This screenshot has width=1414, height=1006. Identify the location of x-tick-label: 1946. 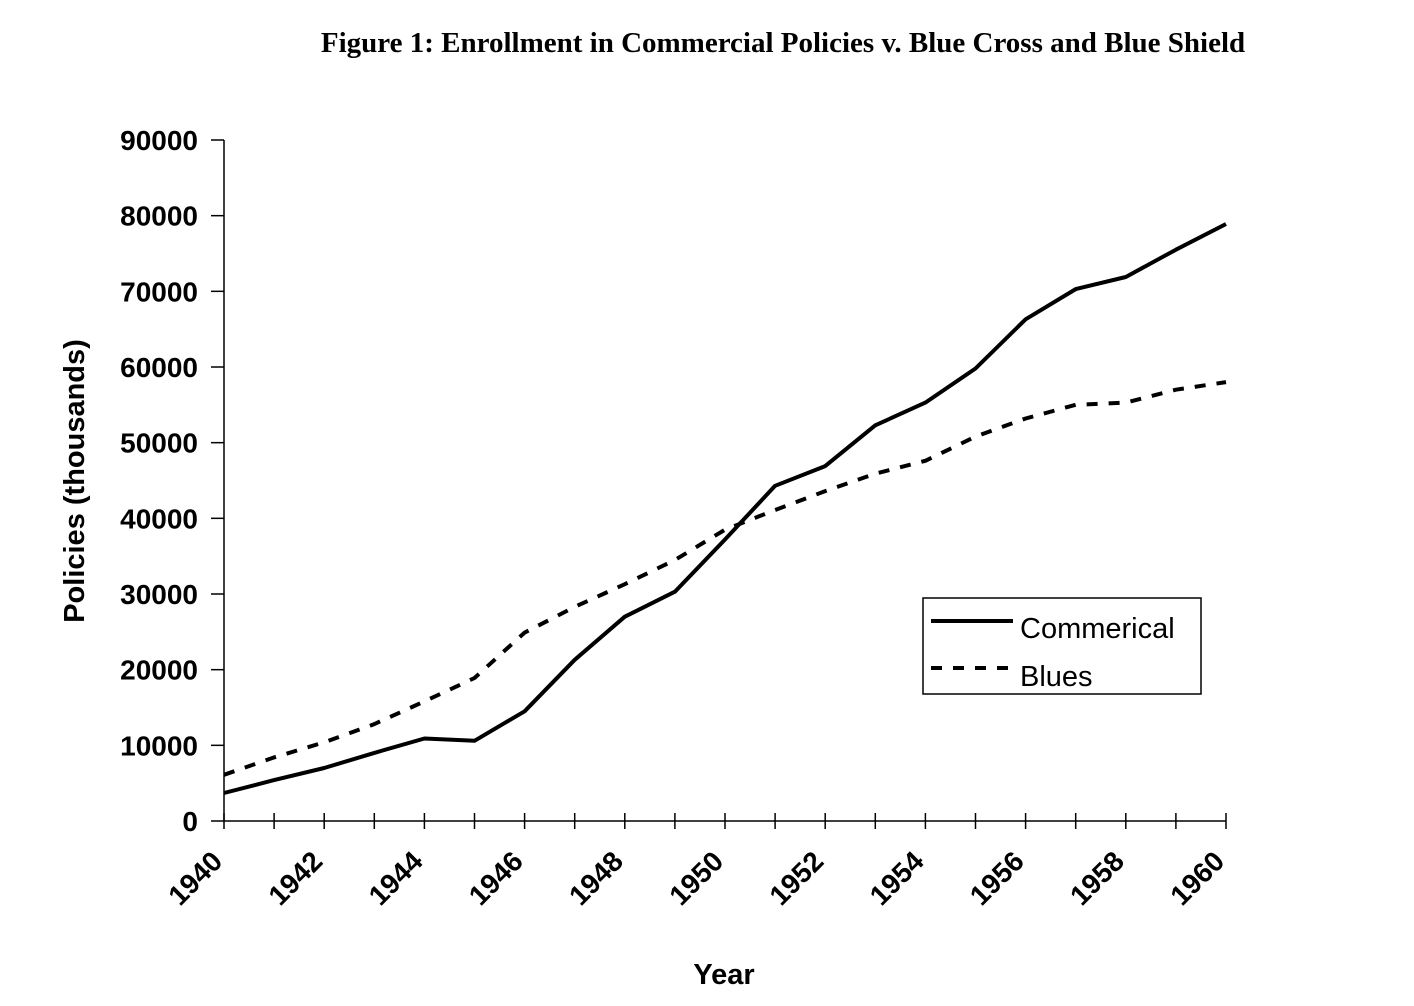
(496, 878).